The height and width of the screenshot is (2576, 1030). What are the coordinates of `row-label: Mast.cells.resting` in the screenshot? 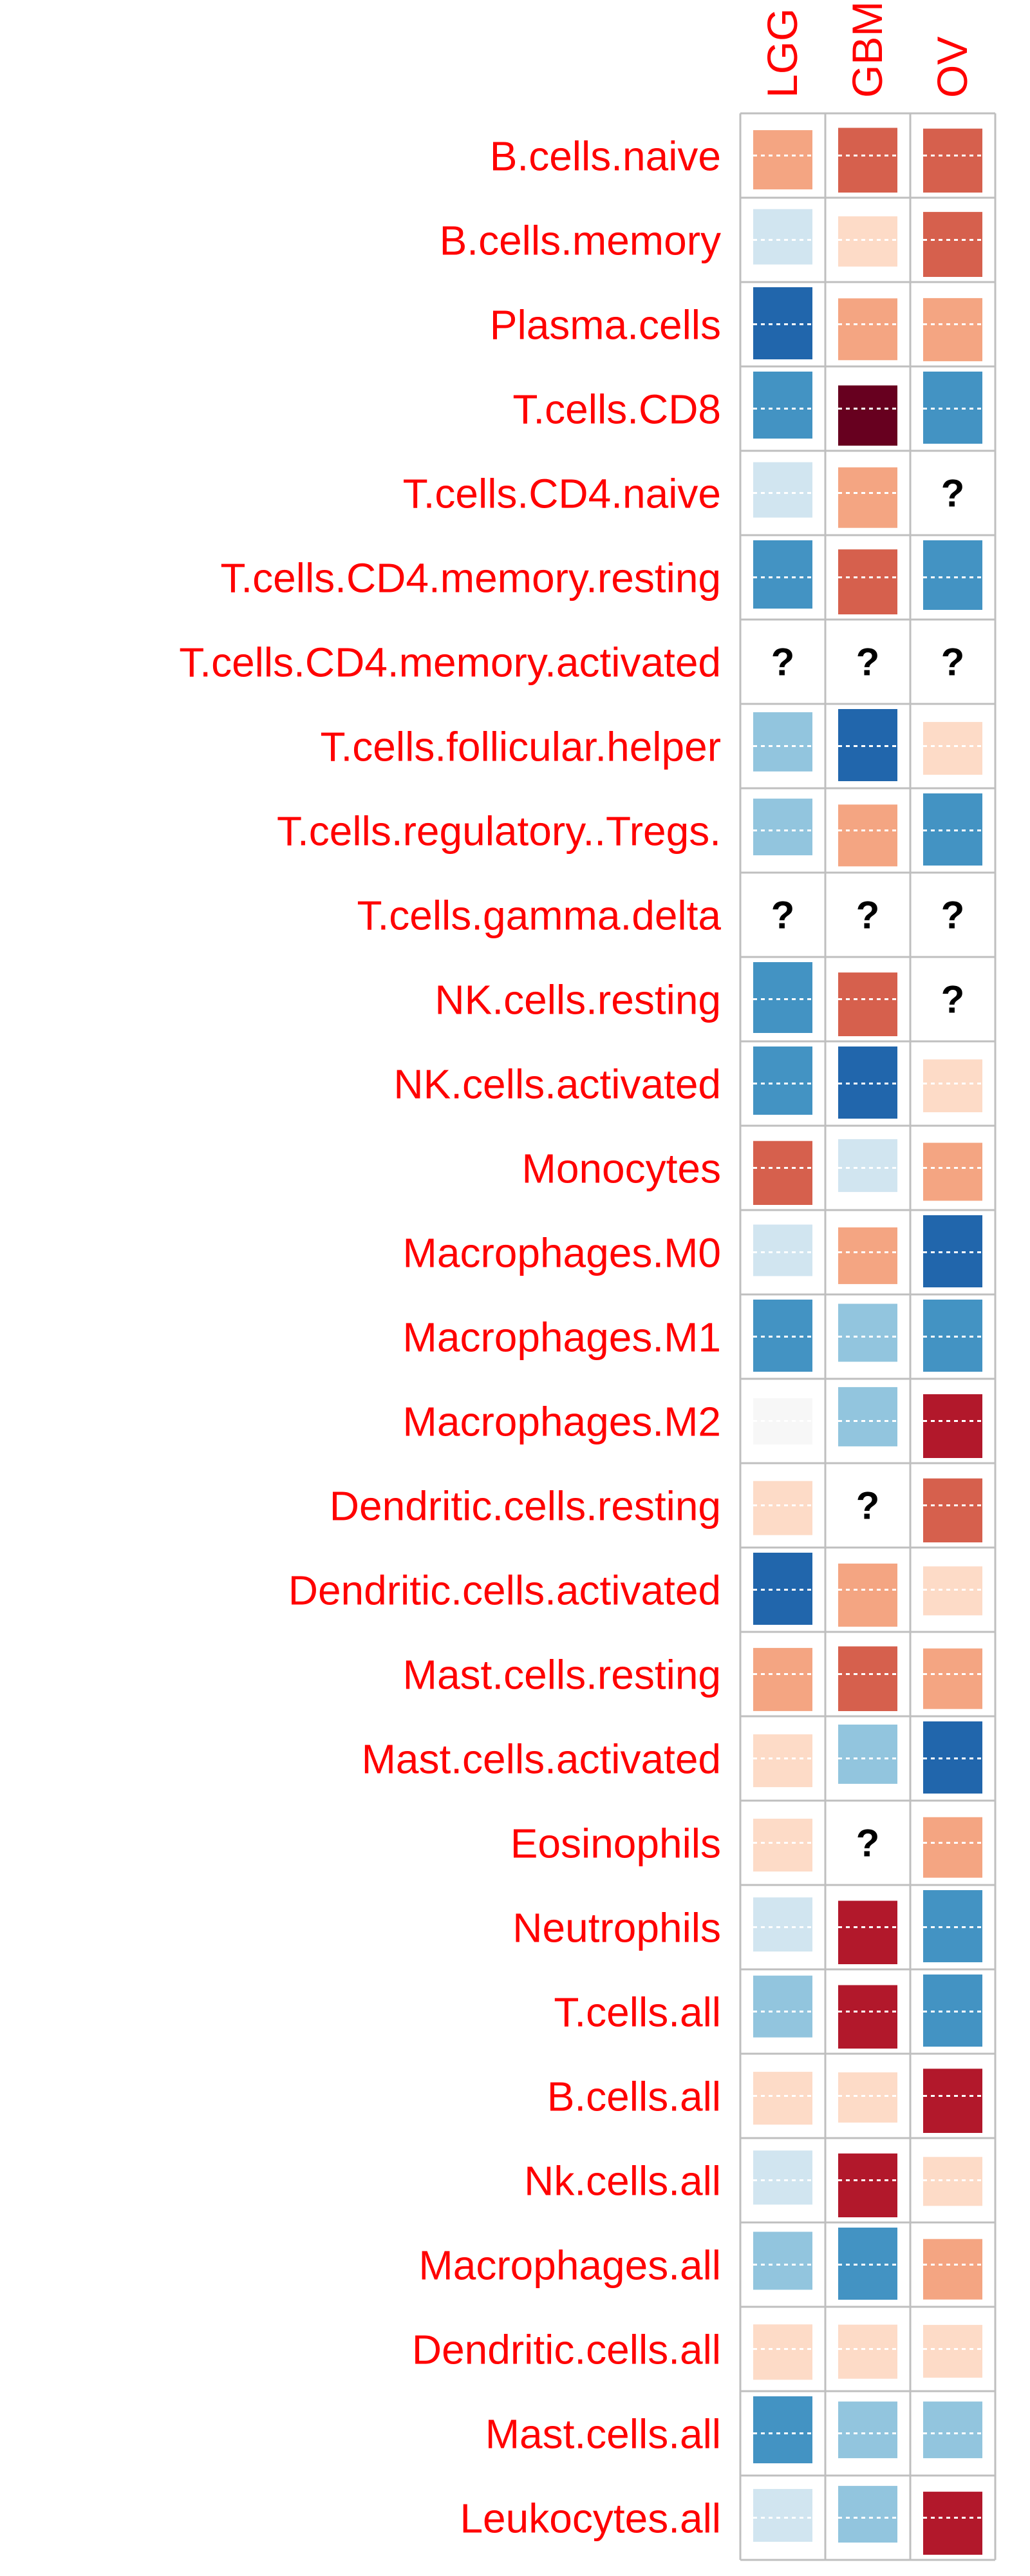 It's located at (562, 1675).